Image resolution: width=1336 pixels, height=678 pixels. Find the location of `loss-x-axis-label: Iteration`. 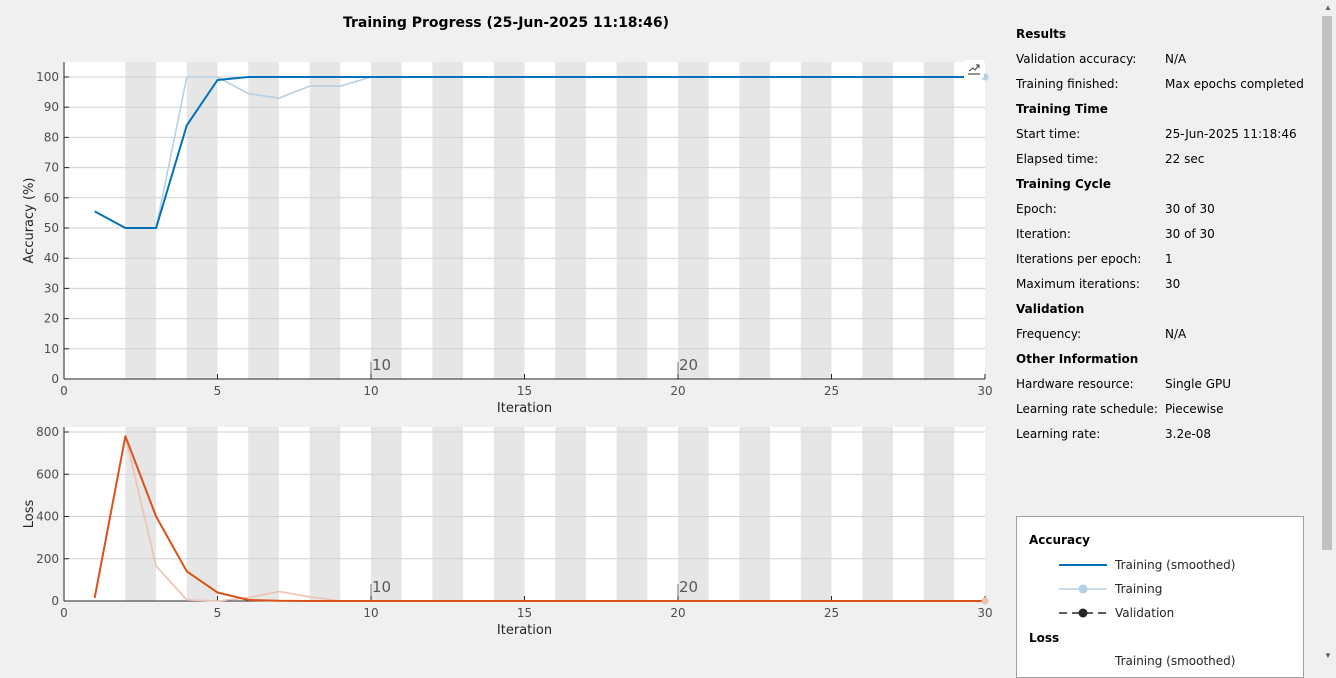

loss-x-axis-label: Iteration is located at coordinates (524, 630).